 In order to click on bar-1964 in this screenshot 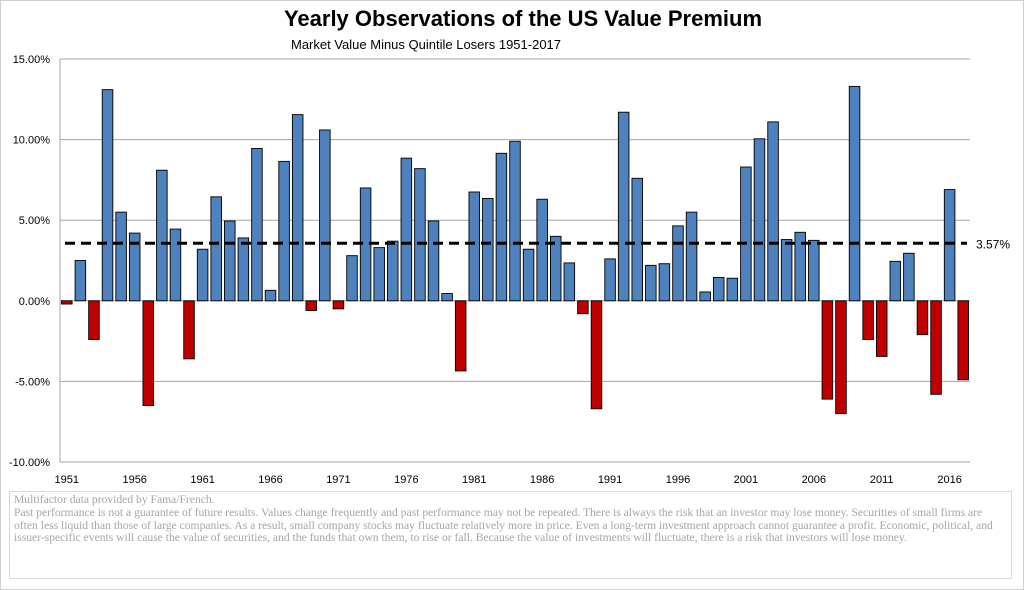, I will do `click(243, 269)`.